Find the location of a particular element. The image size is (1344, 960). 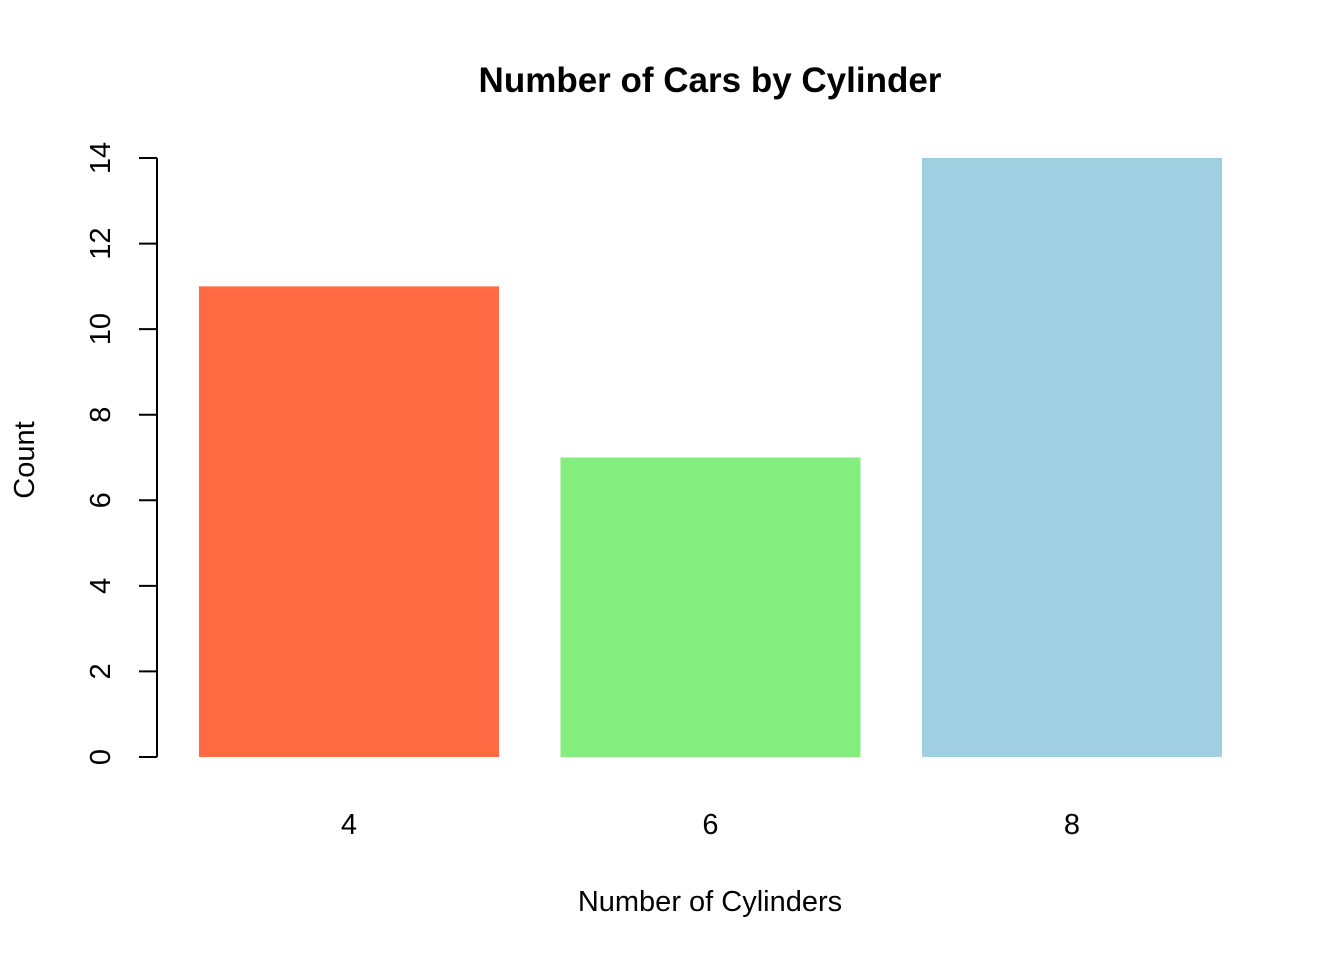

x-tick-label-6: 6 is located at coordinates (710, 825).